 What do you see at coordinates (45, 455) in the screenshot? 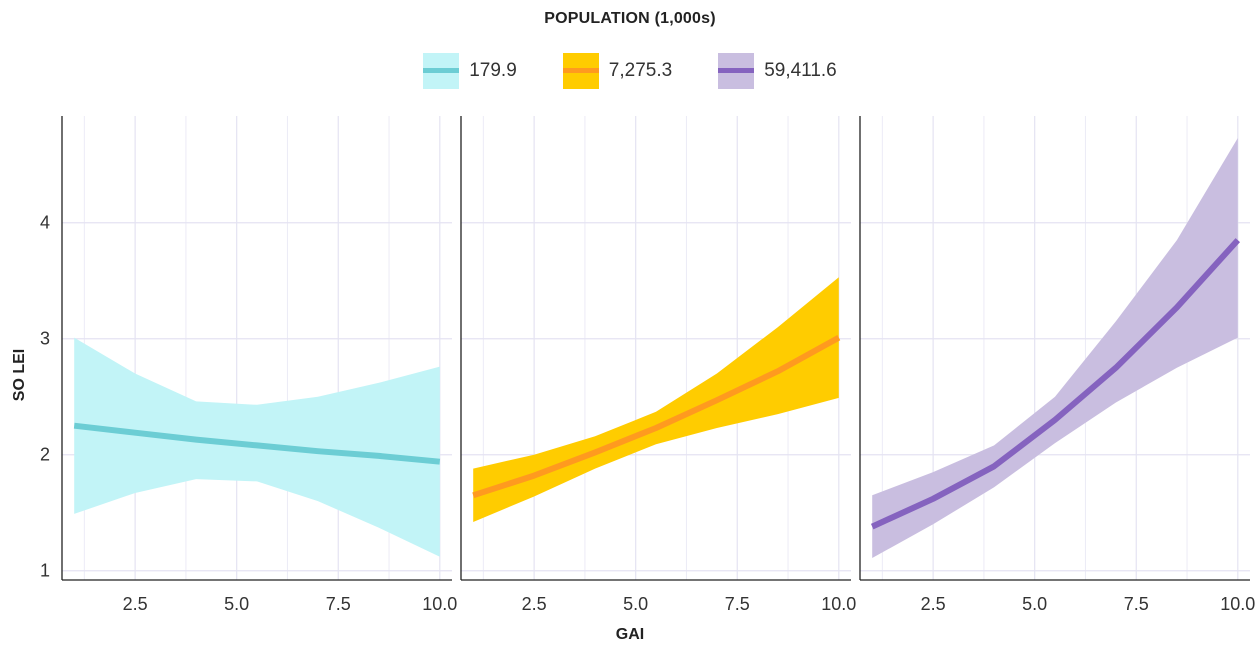
I see `y-tick-label: 2` at bounding box center [45, 455].